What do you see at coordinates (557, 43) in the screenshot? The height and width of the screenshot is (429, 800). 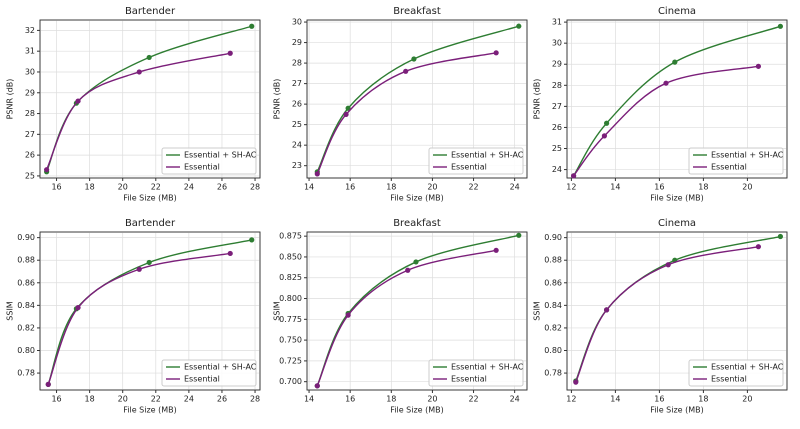 I see `y-tick-label: 30` at bounding box center [557, 43].